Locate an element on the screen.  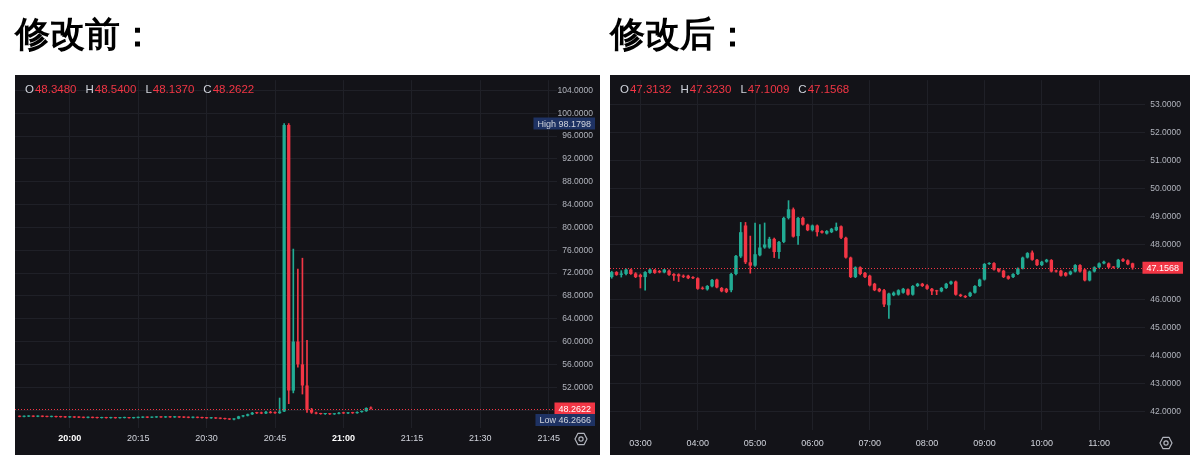
x-tick-label: 21:00 is located at coordinates (343, 437).